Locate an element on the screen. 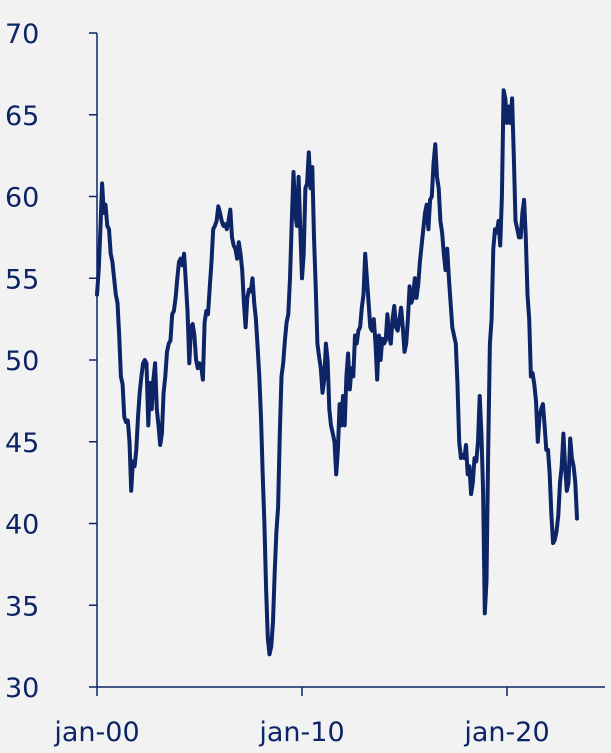 The width and height of the screenshot is (611, 753). y-tick-labels: 30 35 40 45 50 55 60 65 70 is located at coordinates (22, 361).